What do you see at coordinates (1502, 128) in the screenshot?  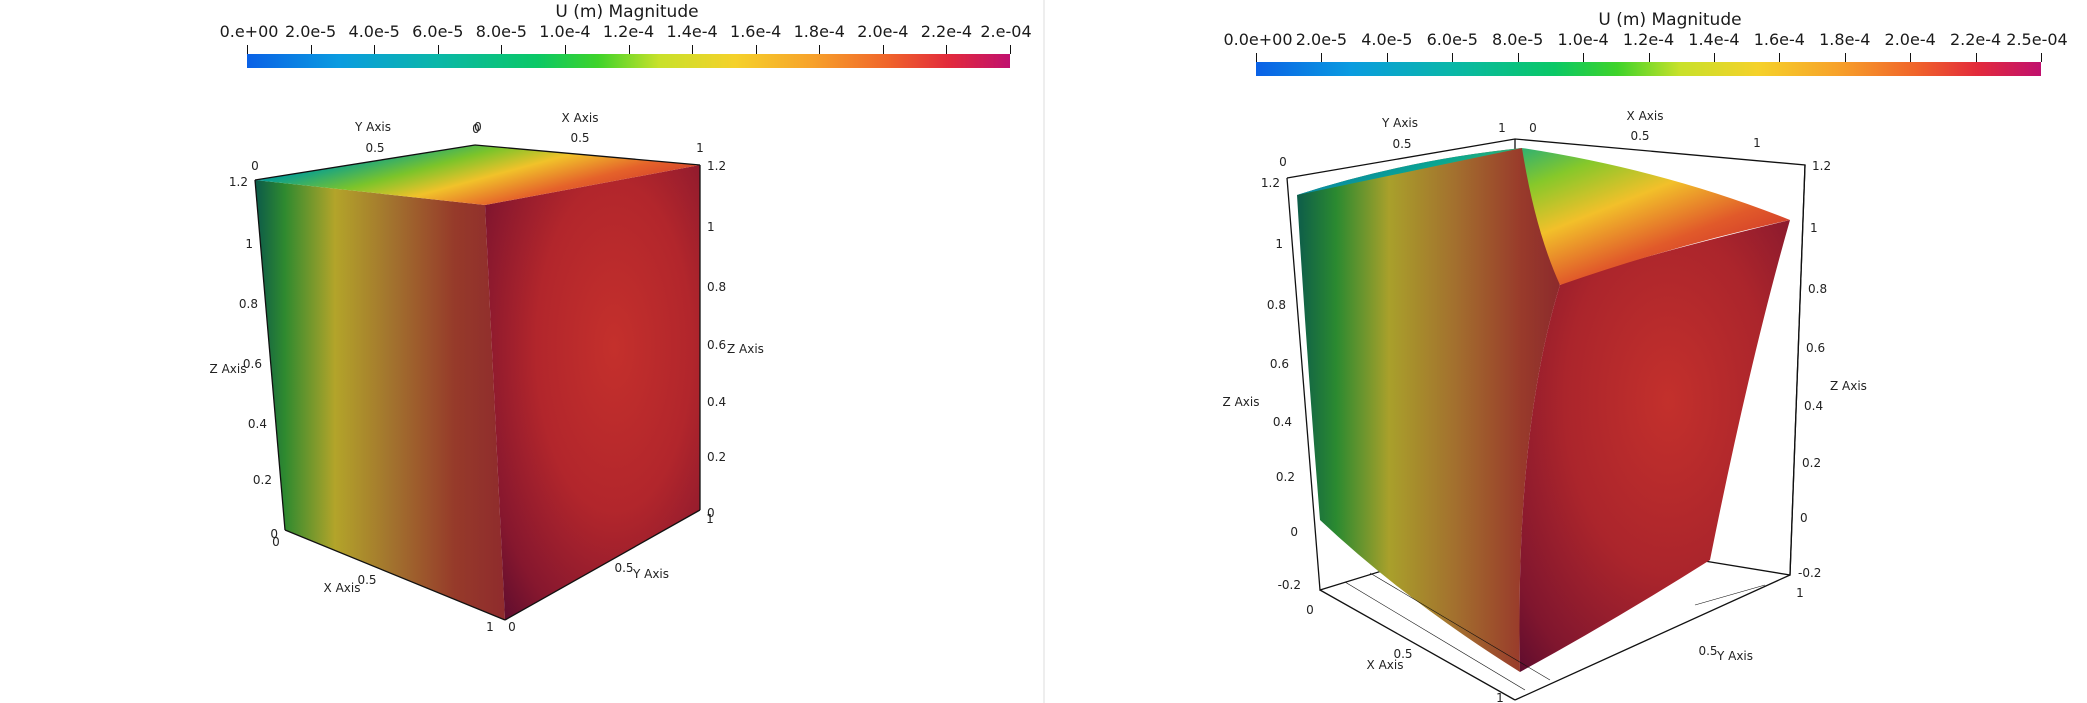 I see `top-y-tick: 1` at bounding box center [1502, 128].